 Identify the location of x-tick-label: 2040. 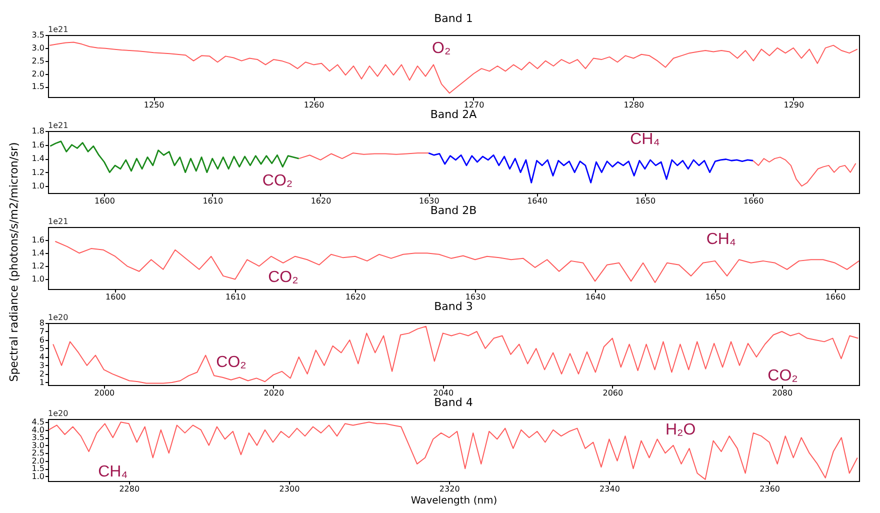
(443, 393).